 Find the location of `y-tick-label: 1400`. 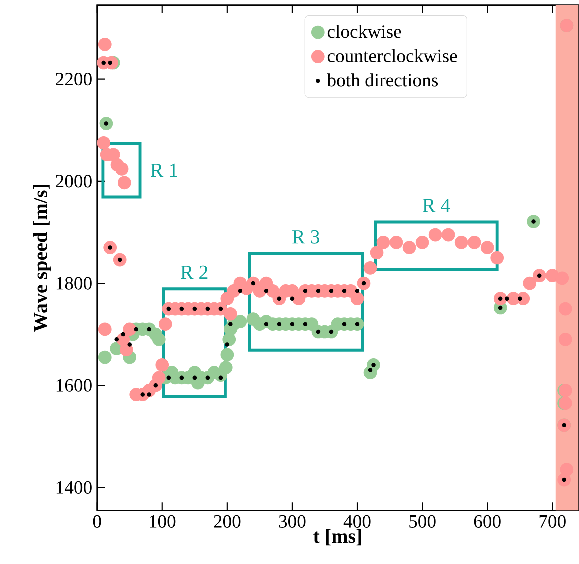

y-tick-label: 1400 is located at coordinates (74, 487).